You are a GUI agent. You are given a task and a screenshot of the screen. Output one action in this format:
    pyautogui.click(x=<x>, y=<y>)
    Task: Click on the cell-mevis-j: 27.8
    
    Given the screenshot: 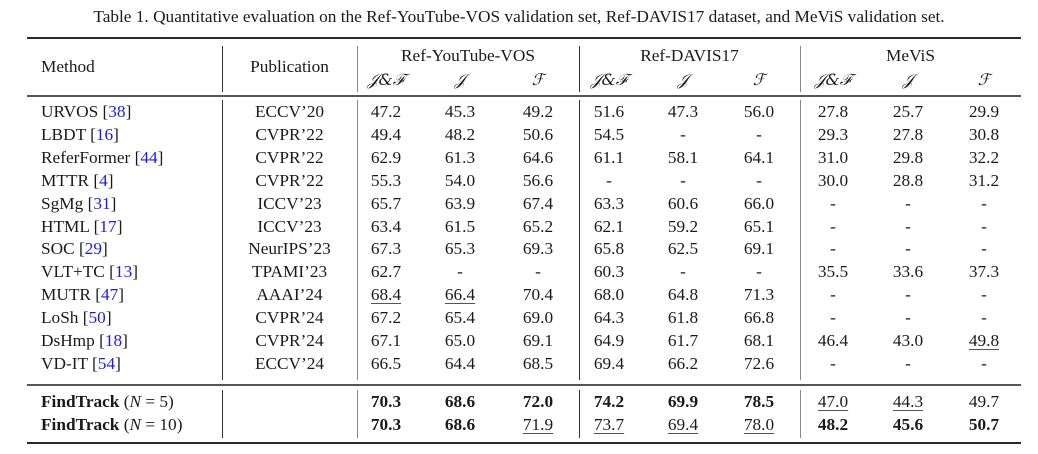 What is the action you would take?
    pyautogui.click(x=908, y=134)
    